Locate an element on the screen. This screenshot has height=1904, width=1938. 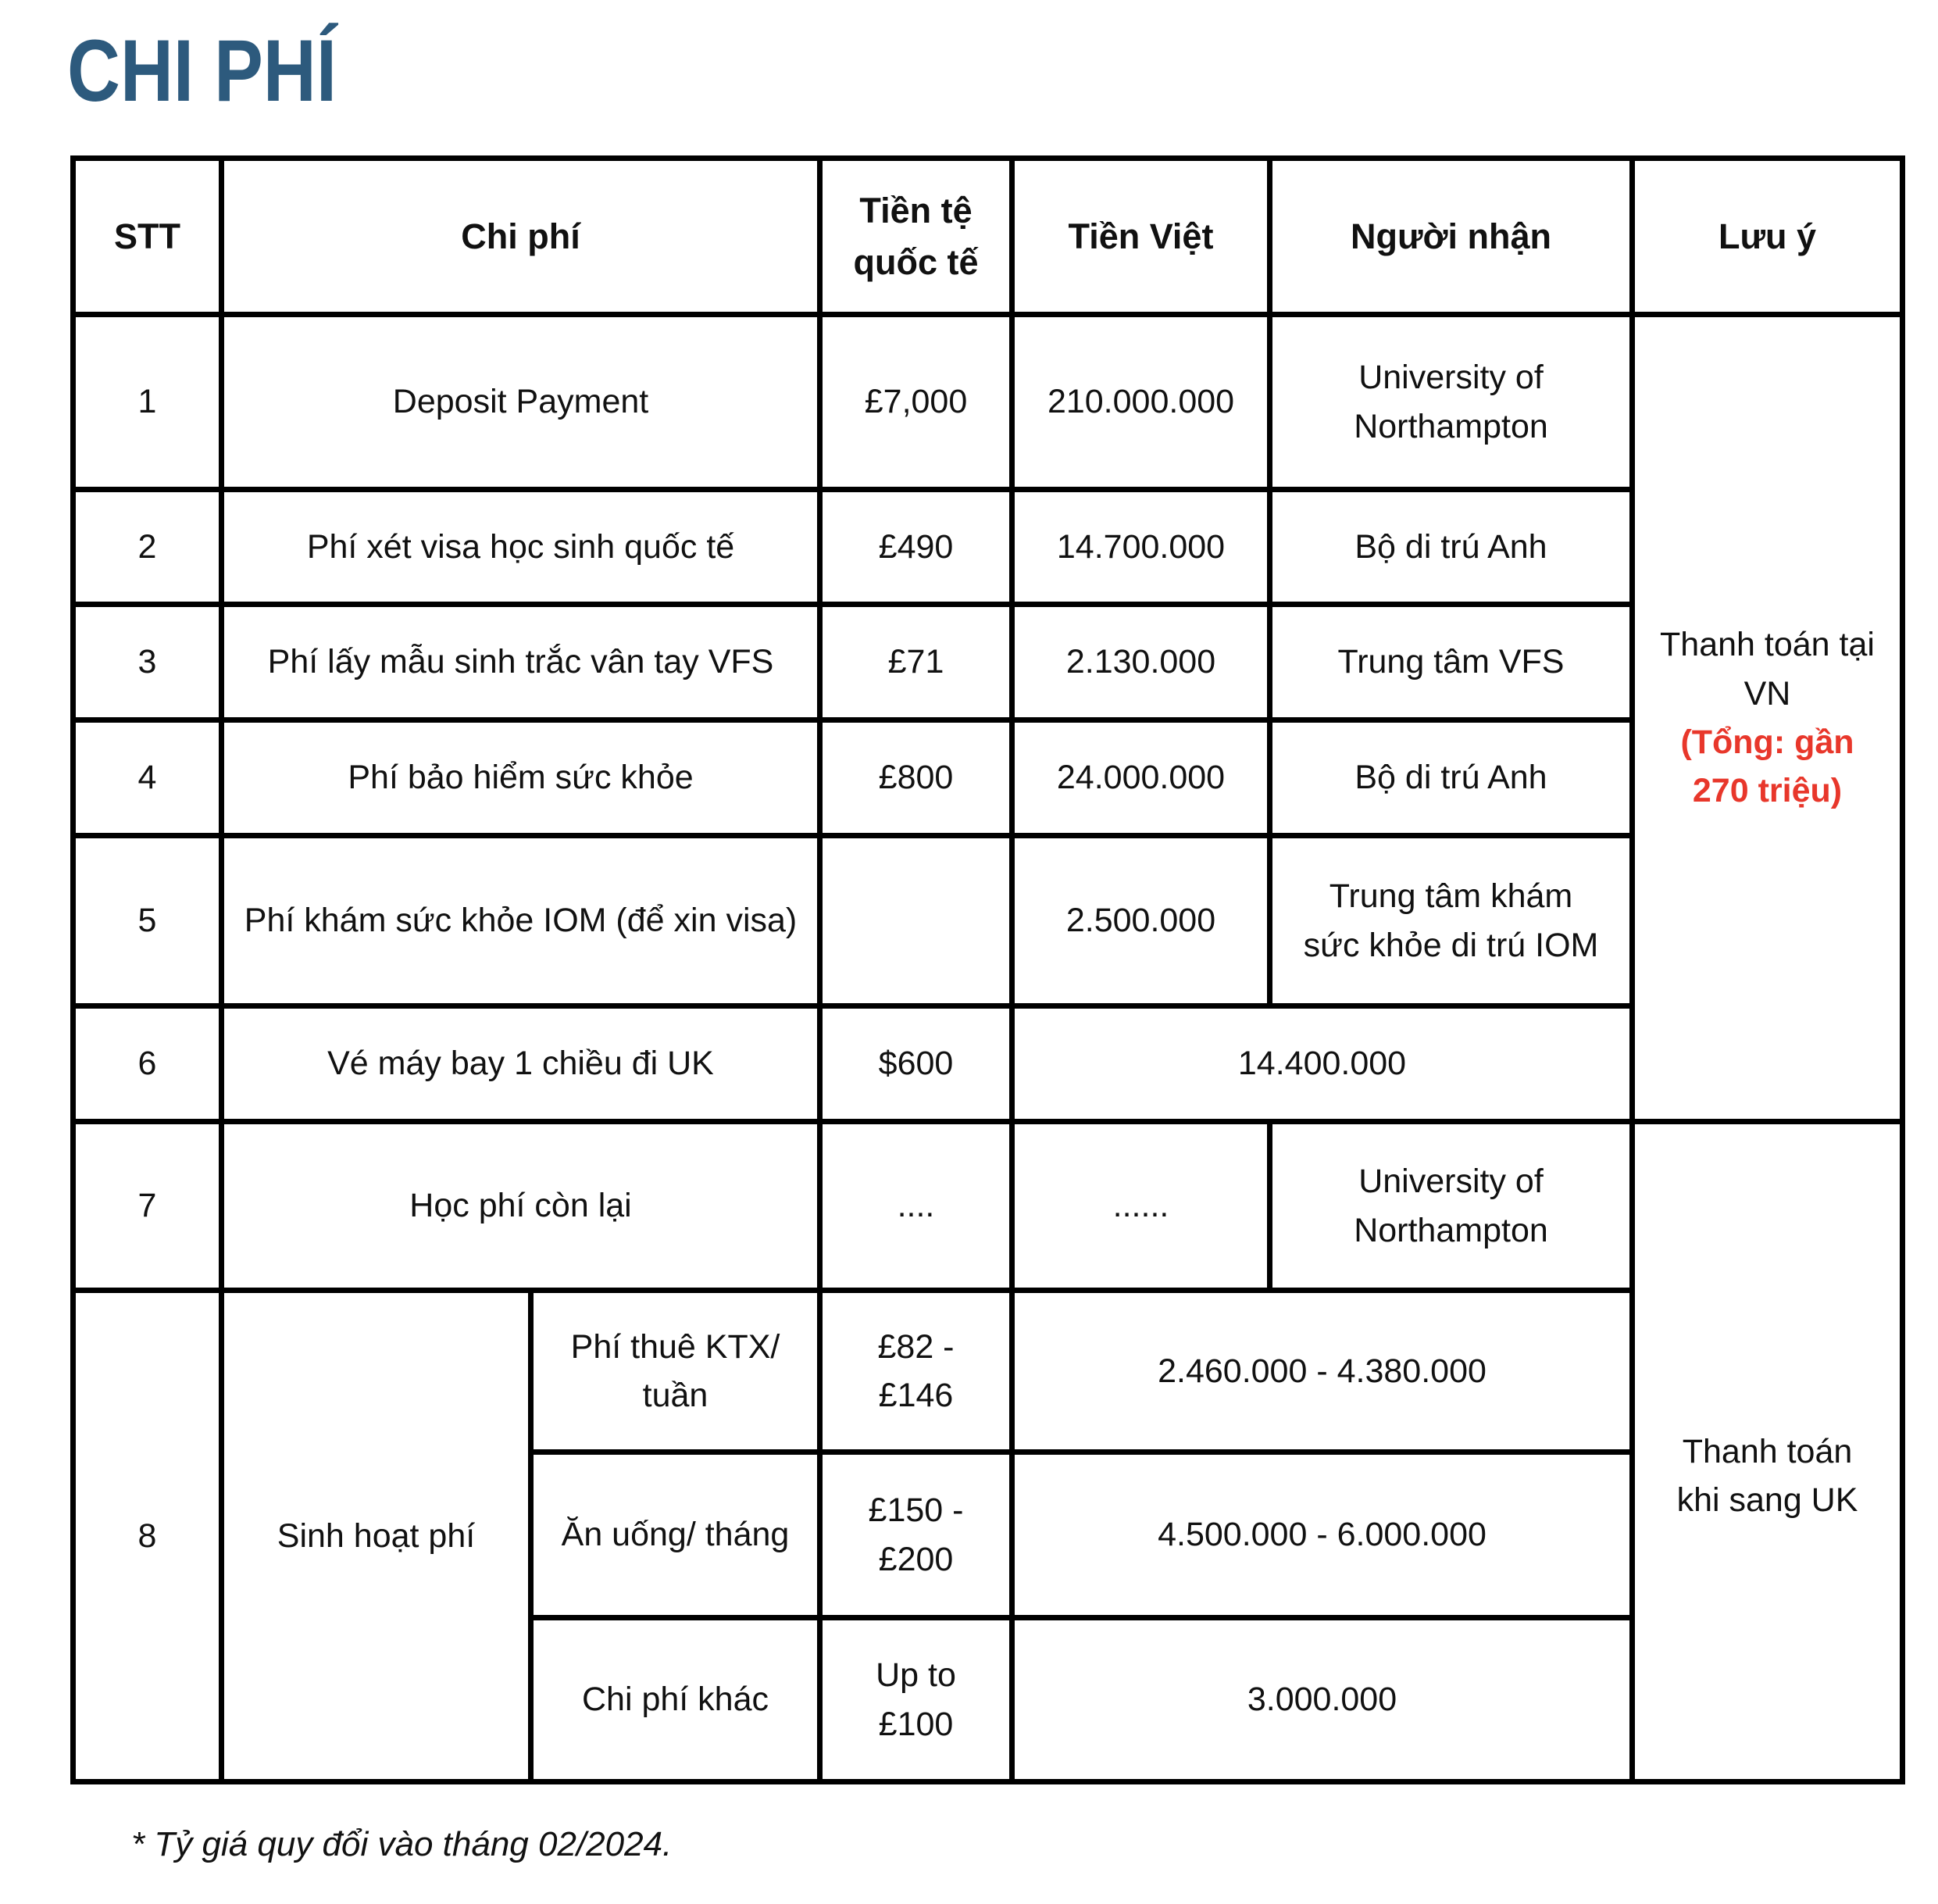
cell-r6-tien-viet-merged: 14.400.000 is located at coordinates (1322, 1063).